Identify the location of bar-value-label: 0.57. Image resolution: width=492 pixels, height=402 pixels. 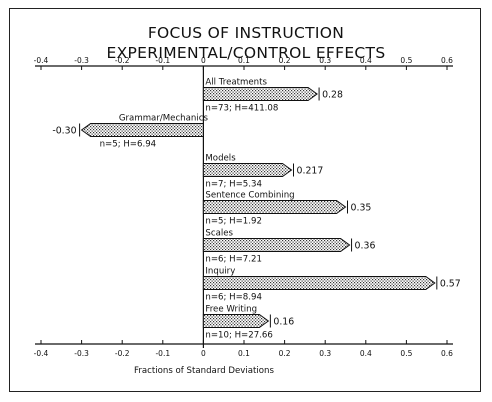
(450, 284).